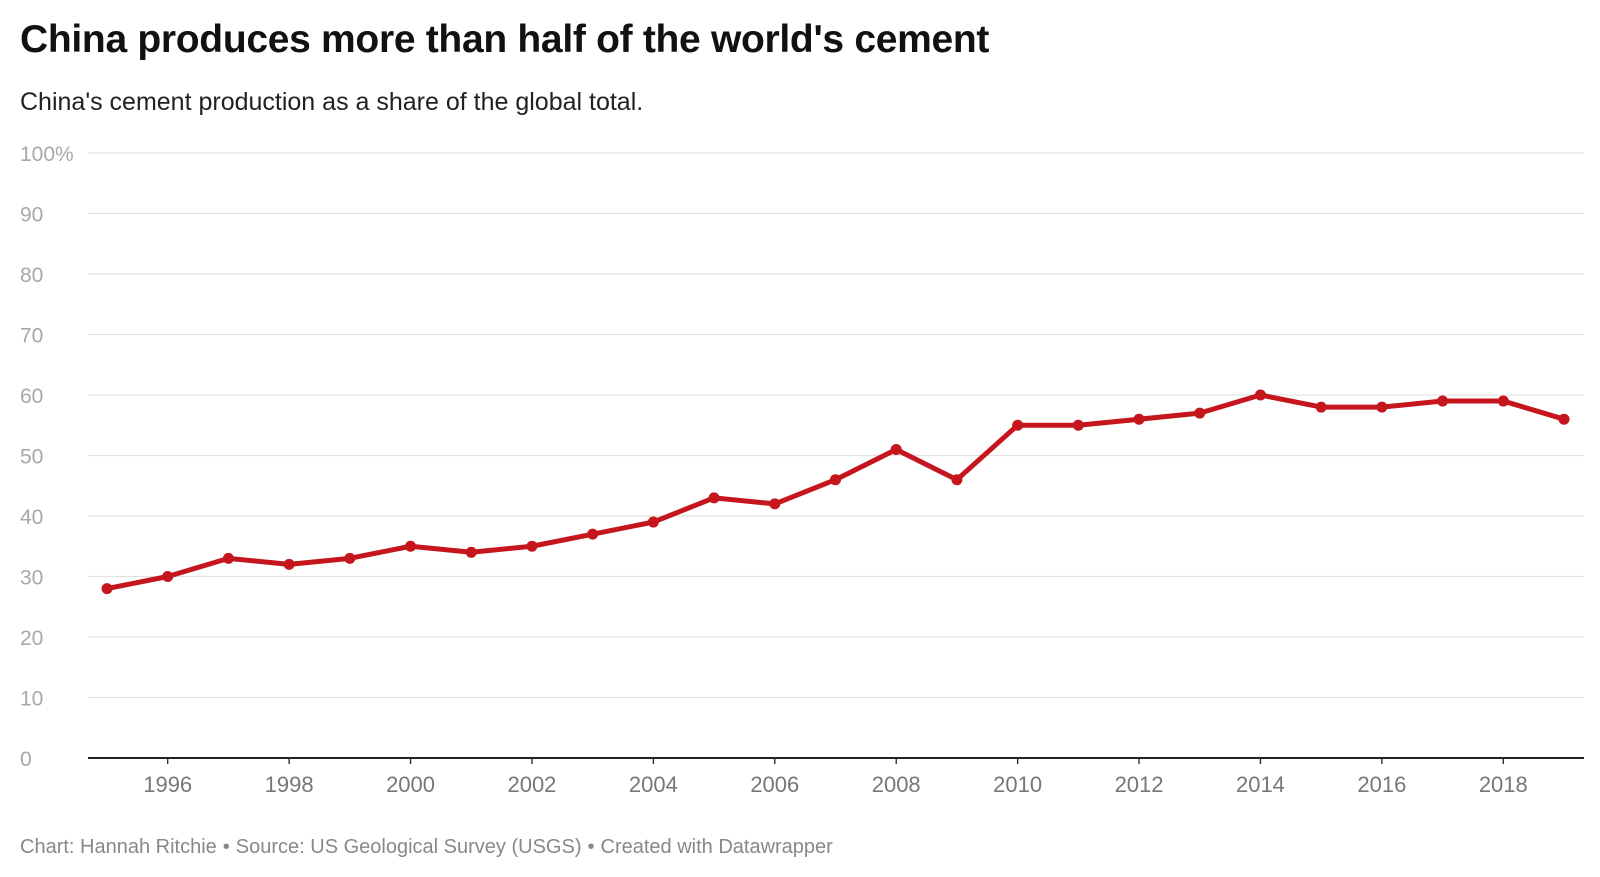 The height and width of the screenshot is (877, 1600). Describe the element at coordinates (1503, 784) in the screenshot. I see `x-tick-label: 2018` at that location.